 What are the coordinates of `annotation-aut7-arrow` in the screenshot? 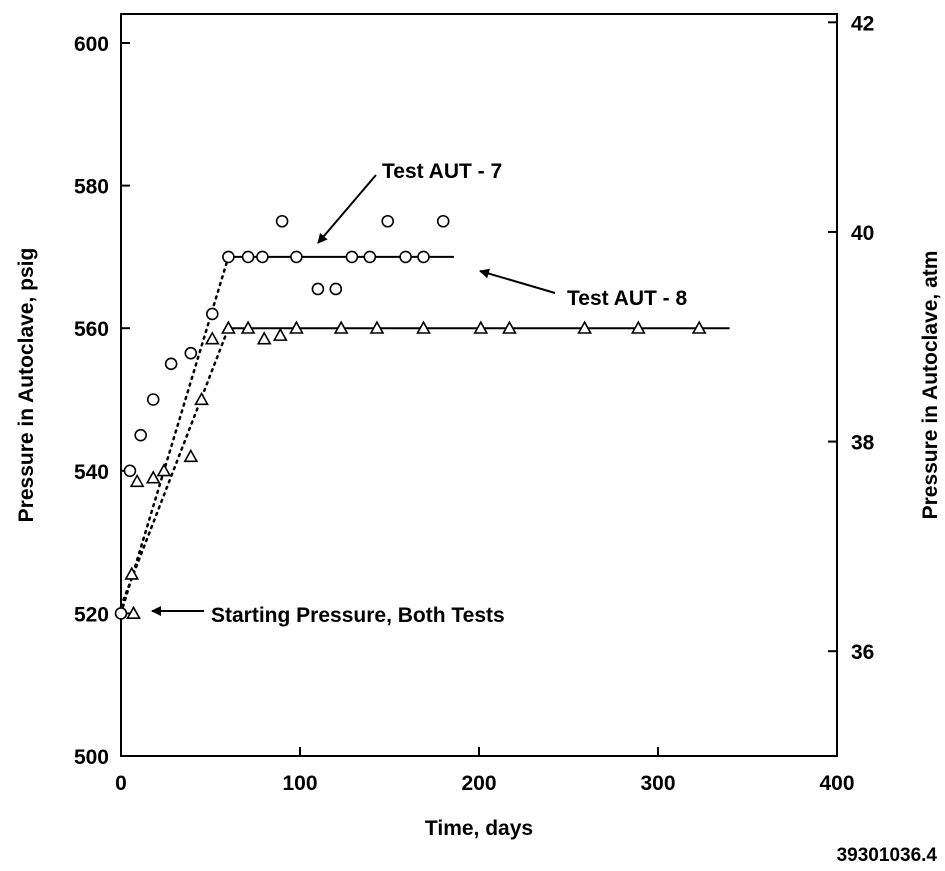 It's located at (347, 209).